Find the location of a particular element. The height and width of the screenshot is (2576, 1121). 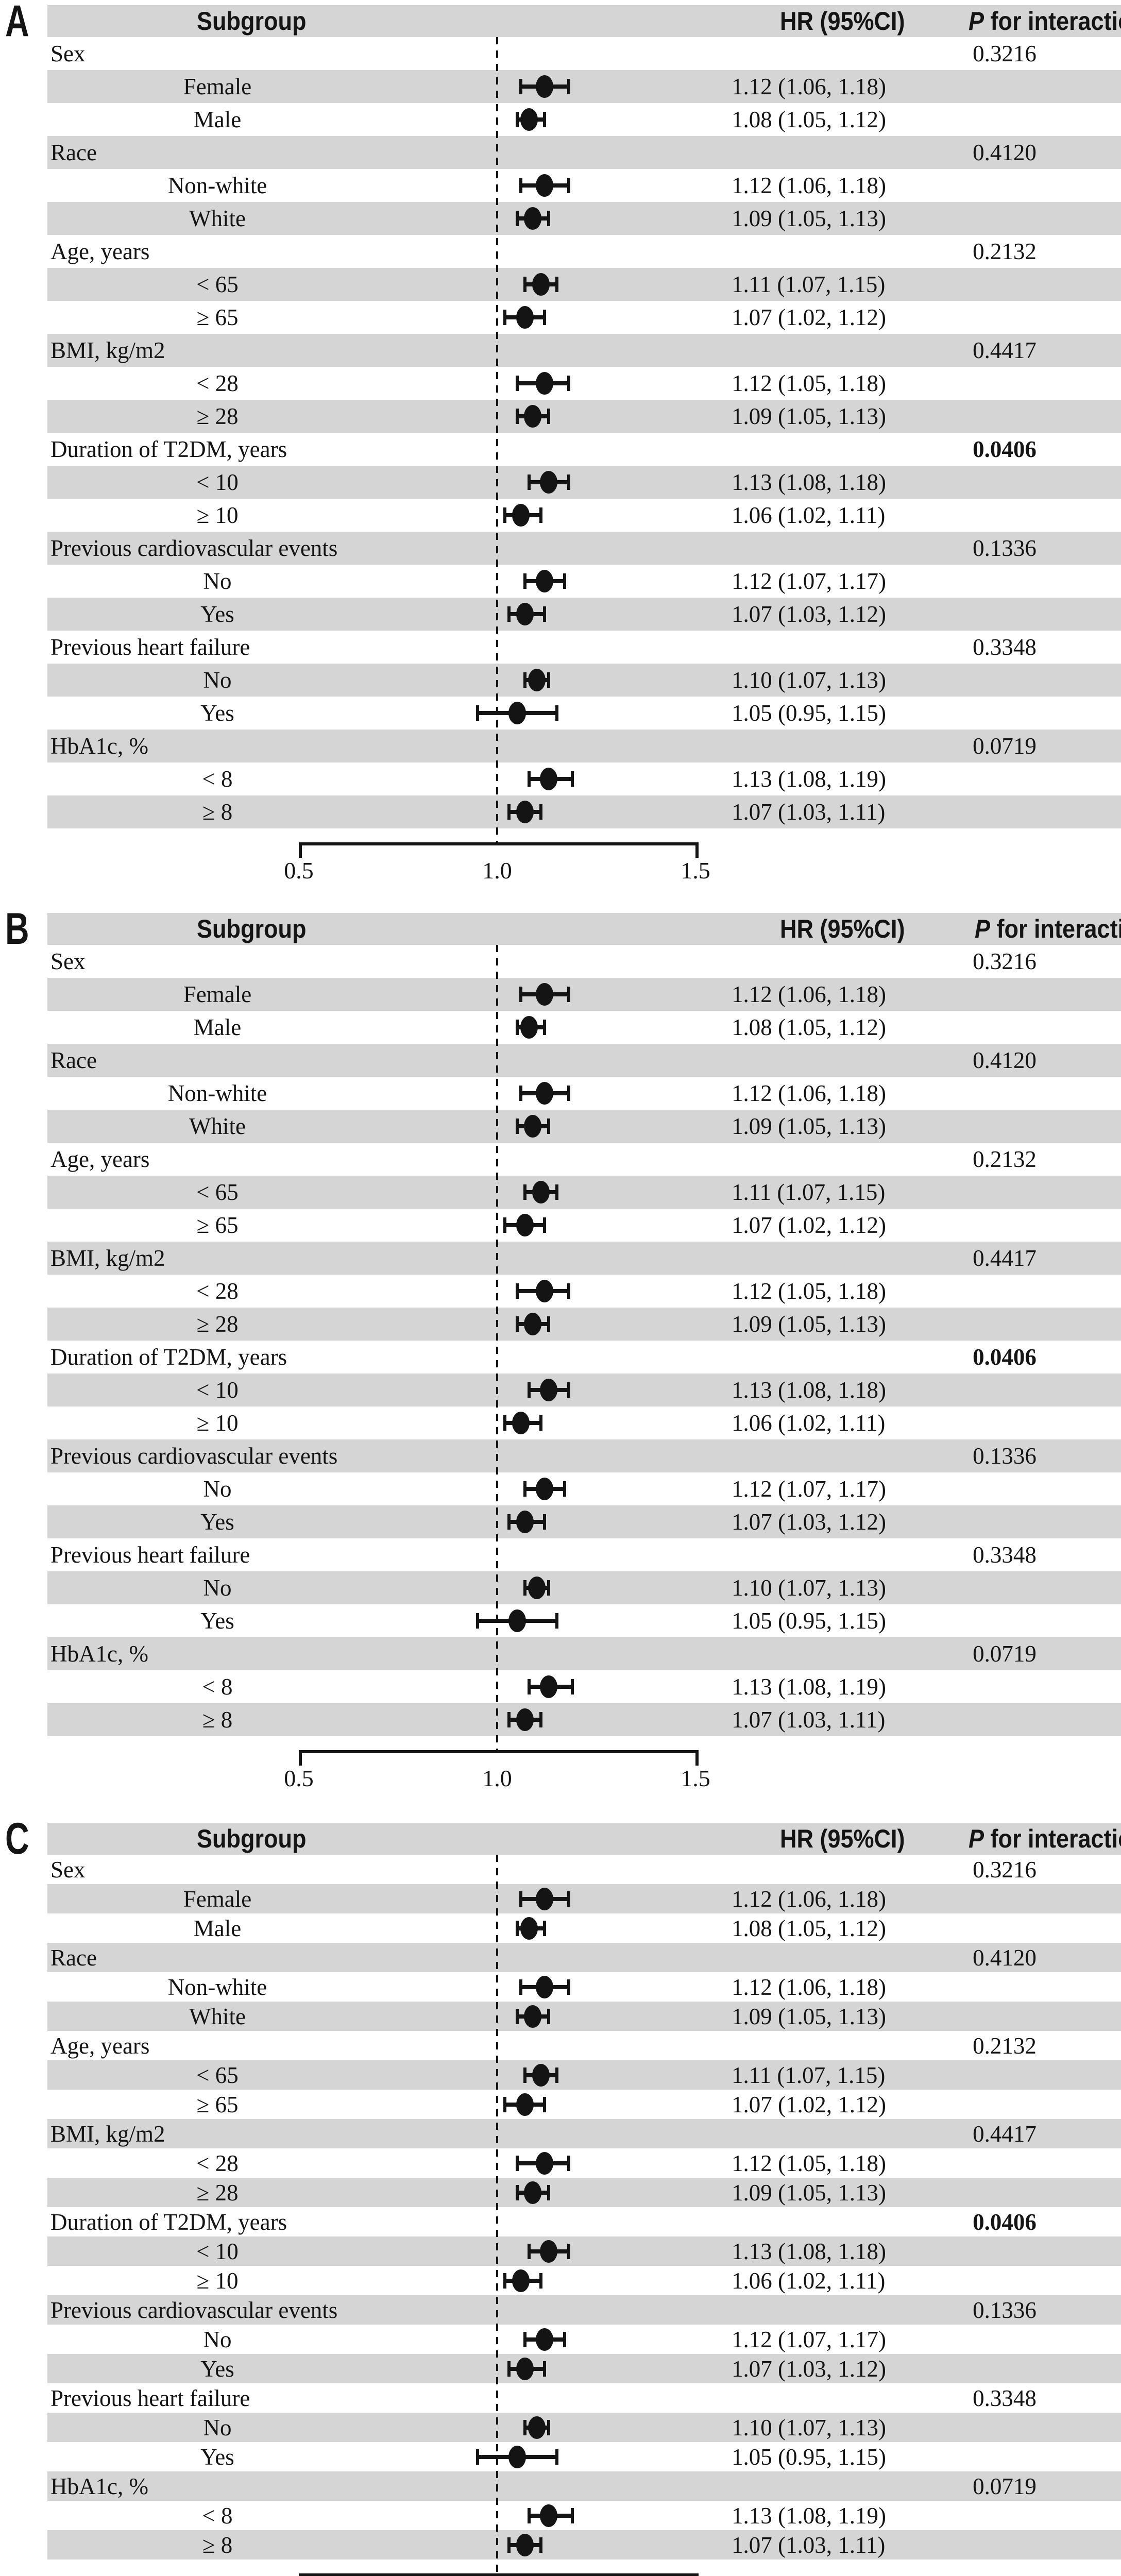

subgroup-item-label: < 65 is located at coordinates (217, 2075).